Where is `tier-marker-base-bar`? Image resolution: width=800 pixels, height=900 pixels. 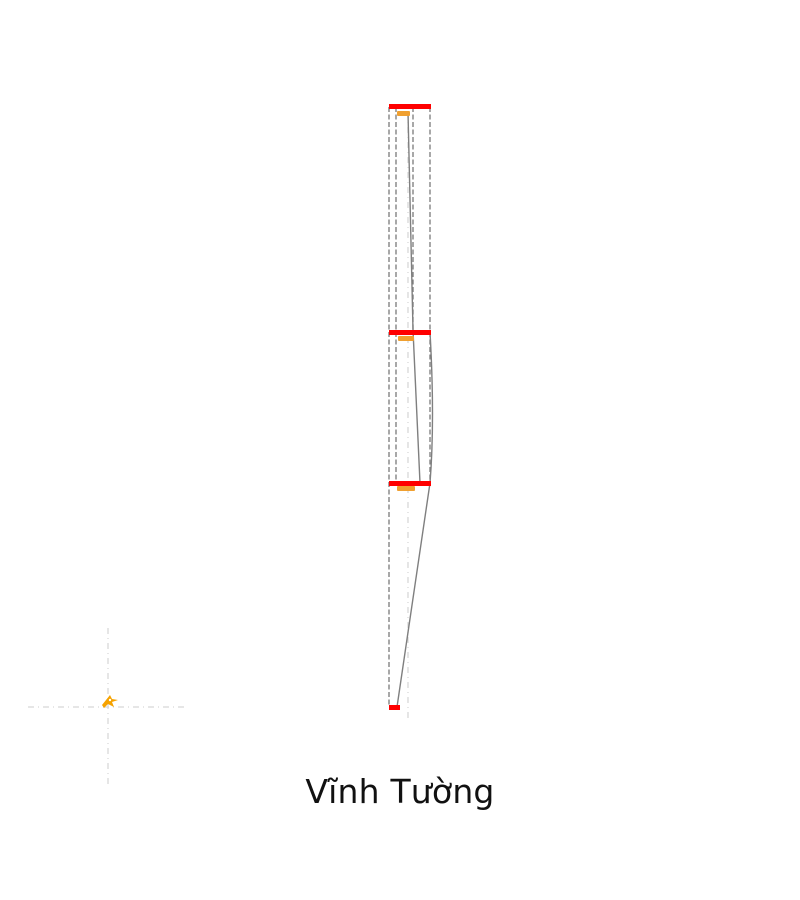
tier-marker-base-bar is located at coordinates (394, 707).